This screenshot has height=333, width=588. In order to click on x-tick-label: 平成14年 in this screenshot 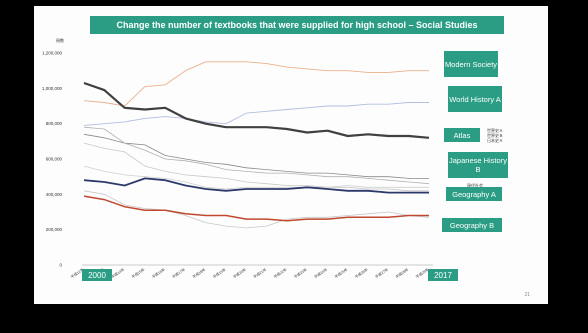, I will do `click(117, 272)`.